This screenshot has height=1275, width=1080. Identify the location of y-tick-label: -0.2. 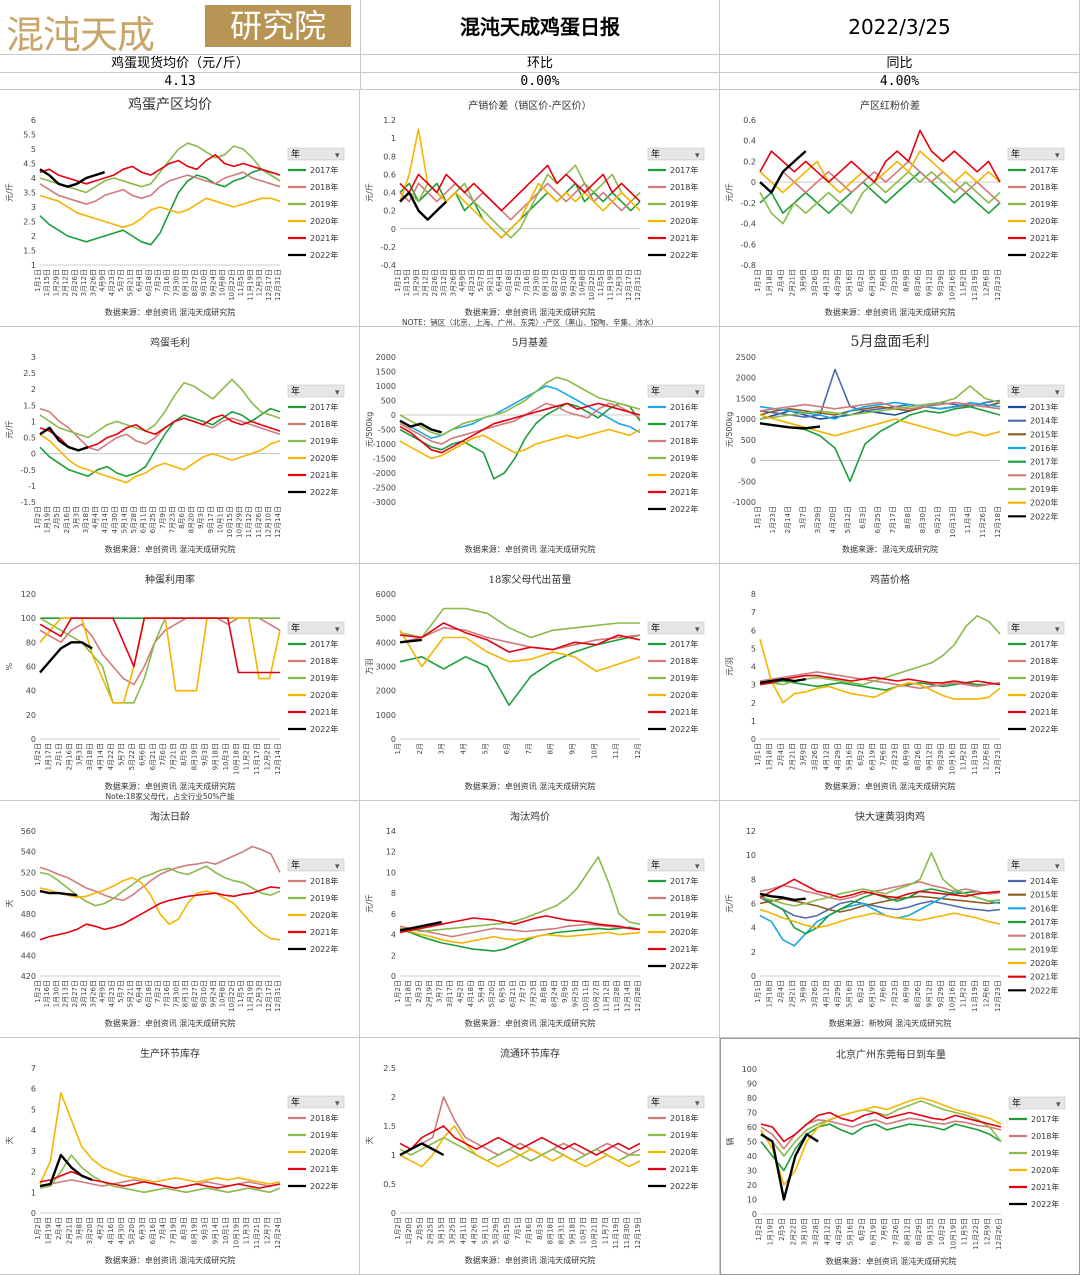
(388, 247).